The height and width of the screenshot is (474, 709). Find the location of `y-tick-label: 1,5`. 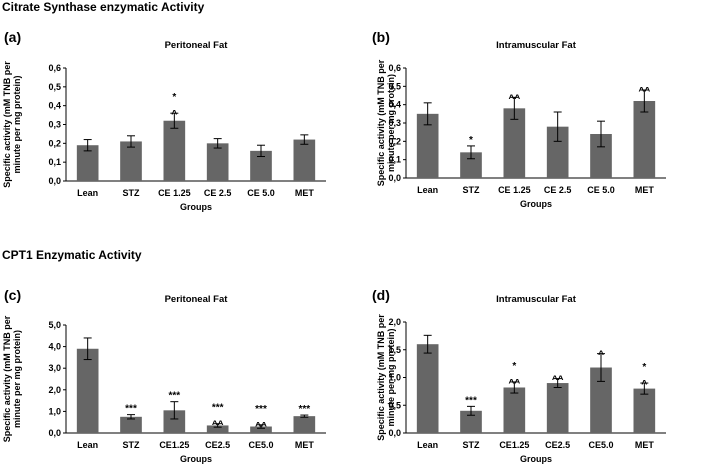

y-tick-label: 1,5 is located at coordinates (394, 350).